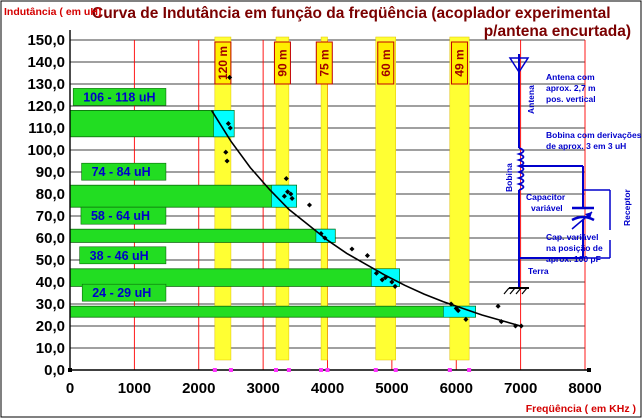  What do you see at coordinates (538, 271) in the screenshot?
I see `ground-label: Terra` at bounding box center [538, 271].